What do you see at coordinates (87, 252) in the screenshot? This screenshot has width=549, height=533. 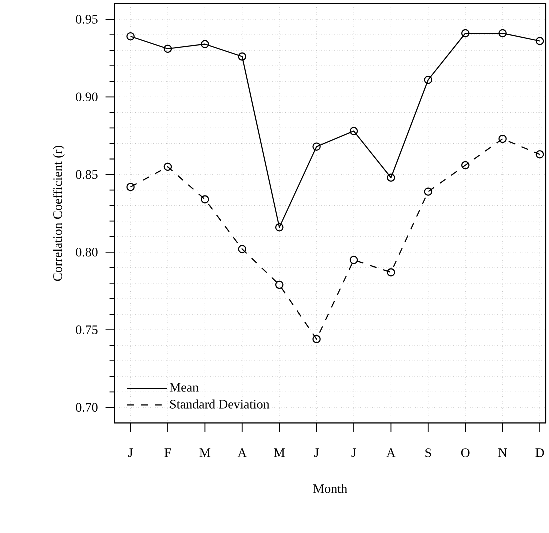 I see `y-tick-label: 0.80` at bounding box center [87, 252].